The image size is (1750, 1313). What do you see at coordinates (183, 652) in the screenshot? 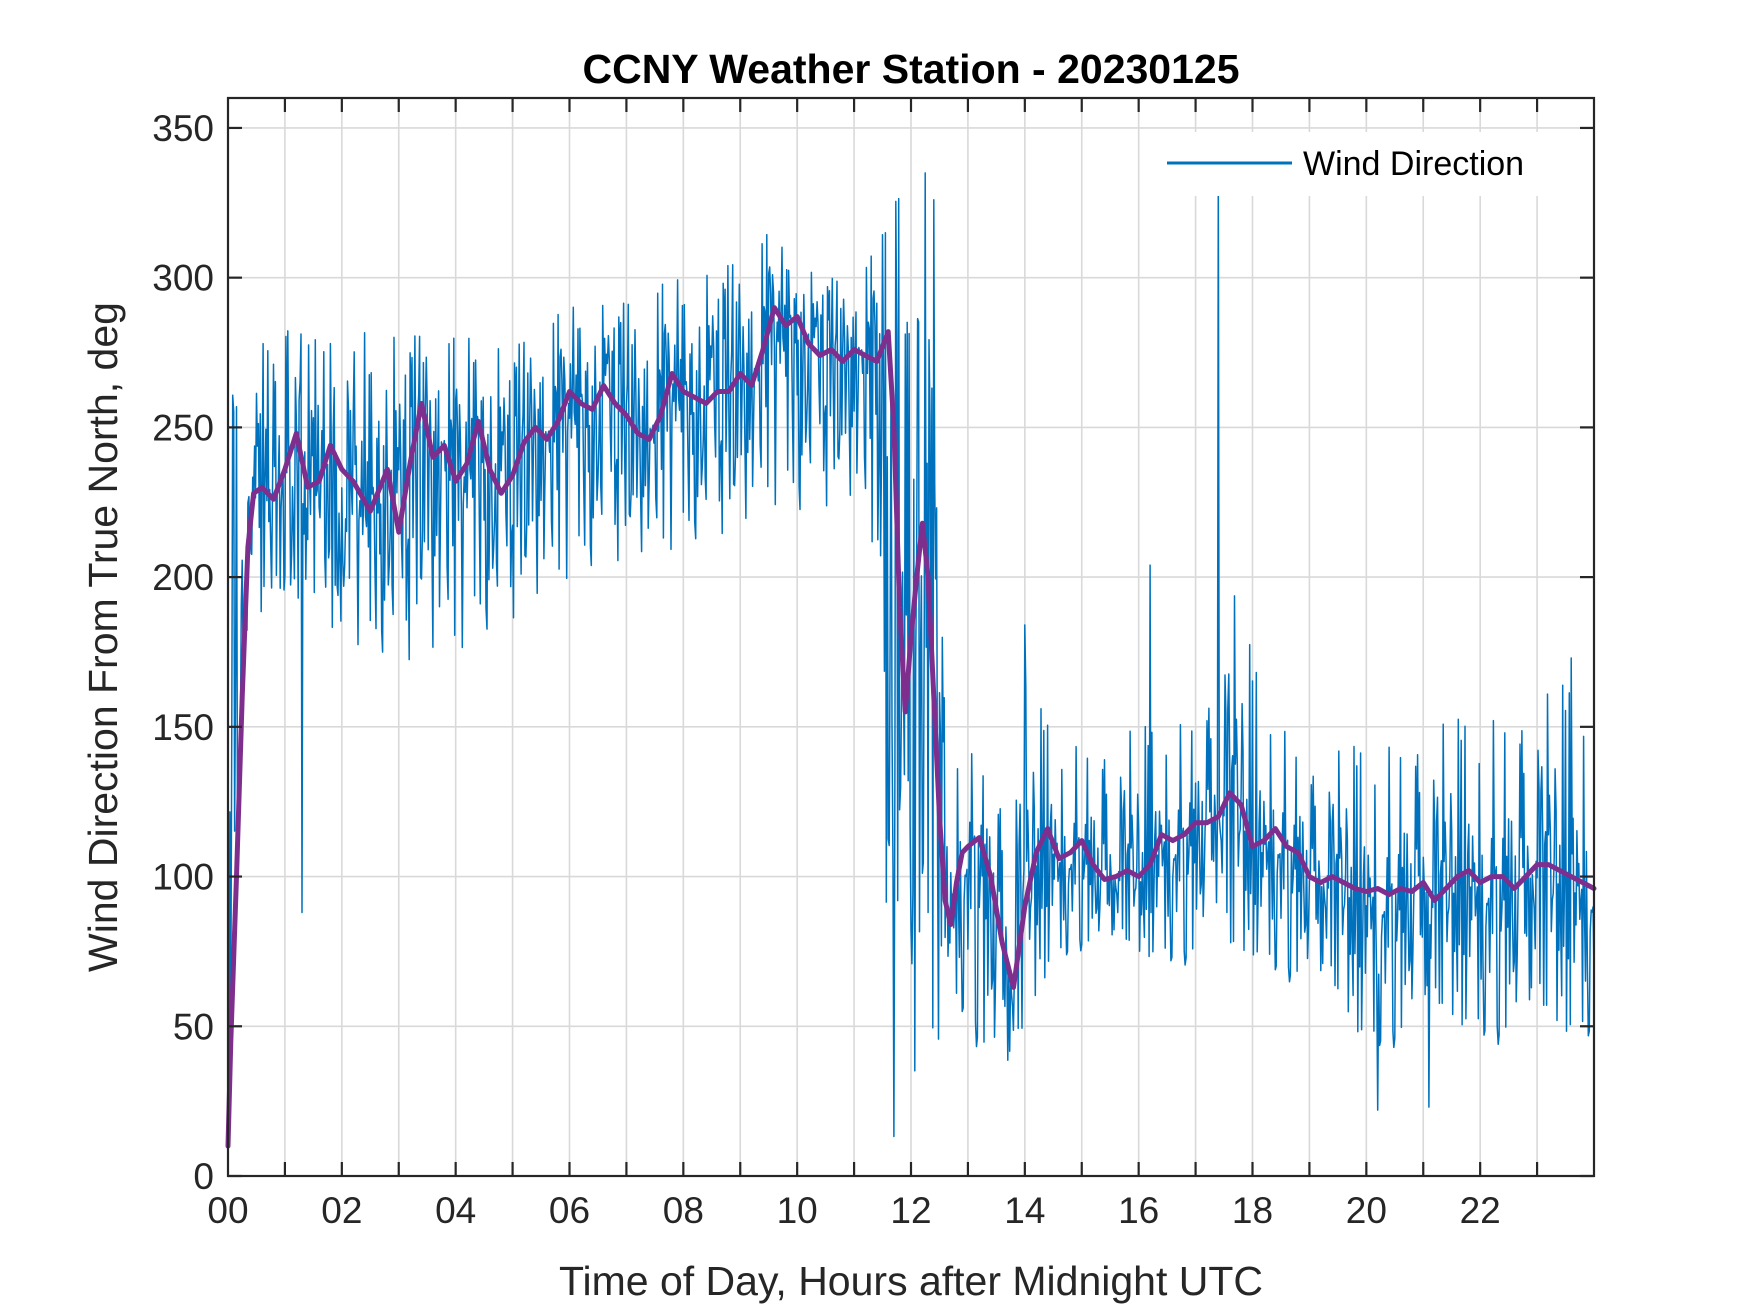
I see `y-tick-labels: 0 50 100 150 200 250 300 350` at bounding box center [183, 652].